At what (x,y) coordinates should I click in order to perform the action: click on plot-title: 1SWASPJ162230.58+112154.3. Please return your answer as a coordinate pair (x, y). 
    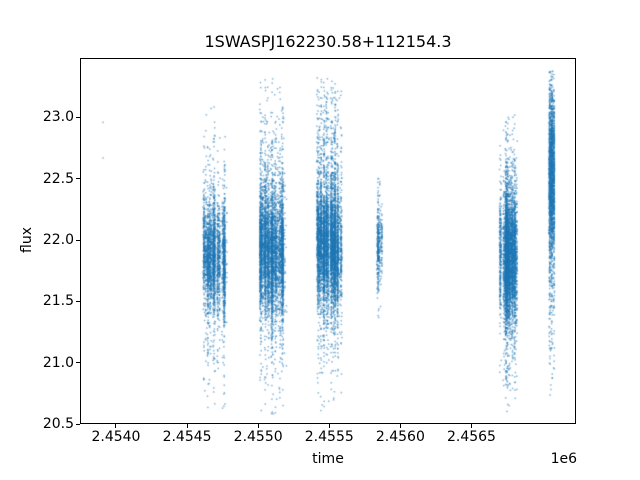
    Looking at the image, I should click on (328, 41).